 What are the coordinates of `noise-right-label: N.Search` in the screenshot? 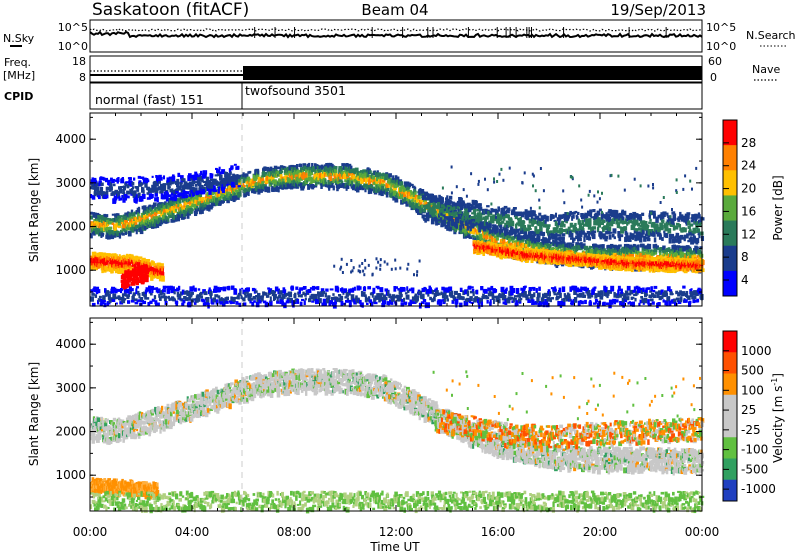 It's located at (771, 35).